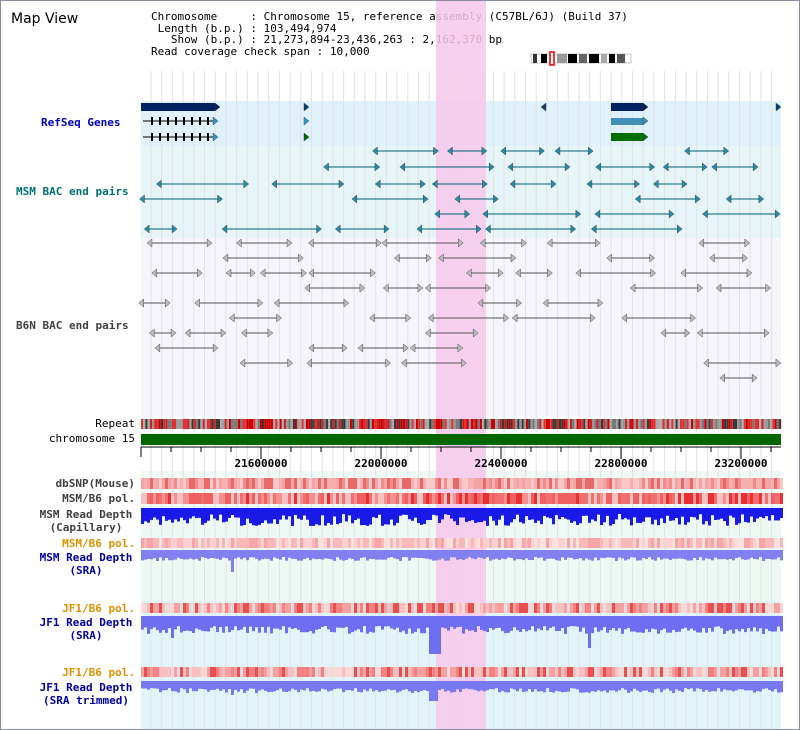  Describe the element at coordinates (86, 521) in the screenshot. I see `track-label-msm-depth-capillary: MSM Read Depth (Capillary)` at that location.